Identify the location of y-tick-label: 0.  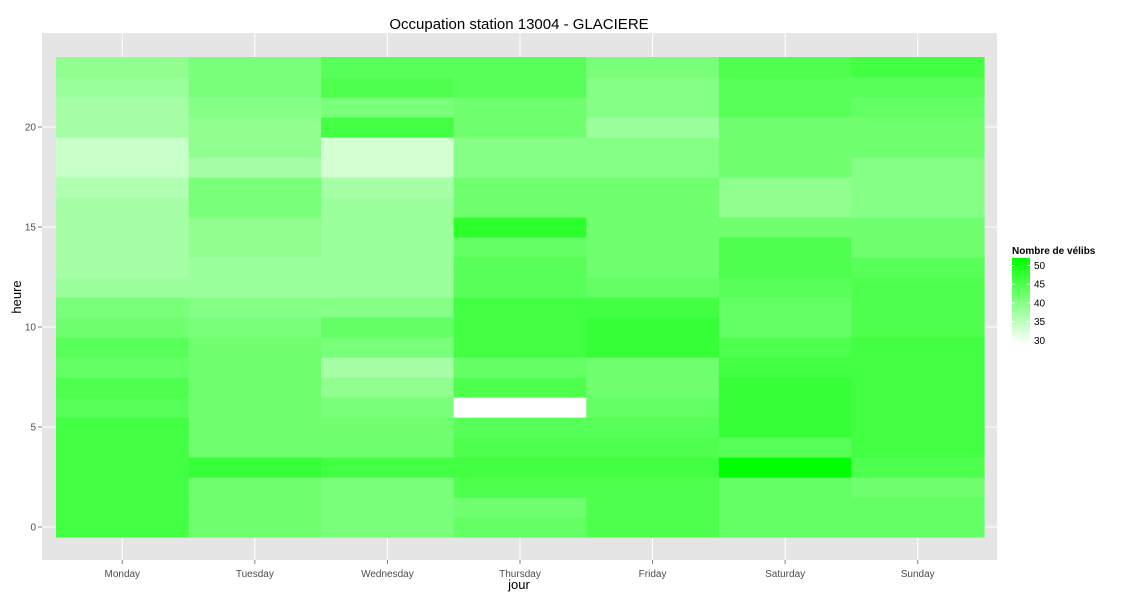
(33, 528).